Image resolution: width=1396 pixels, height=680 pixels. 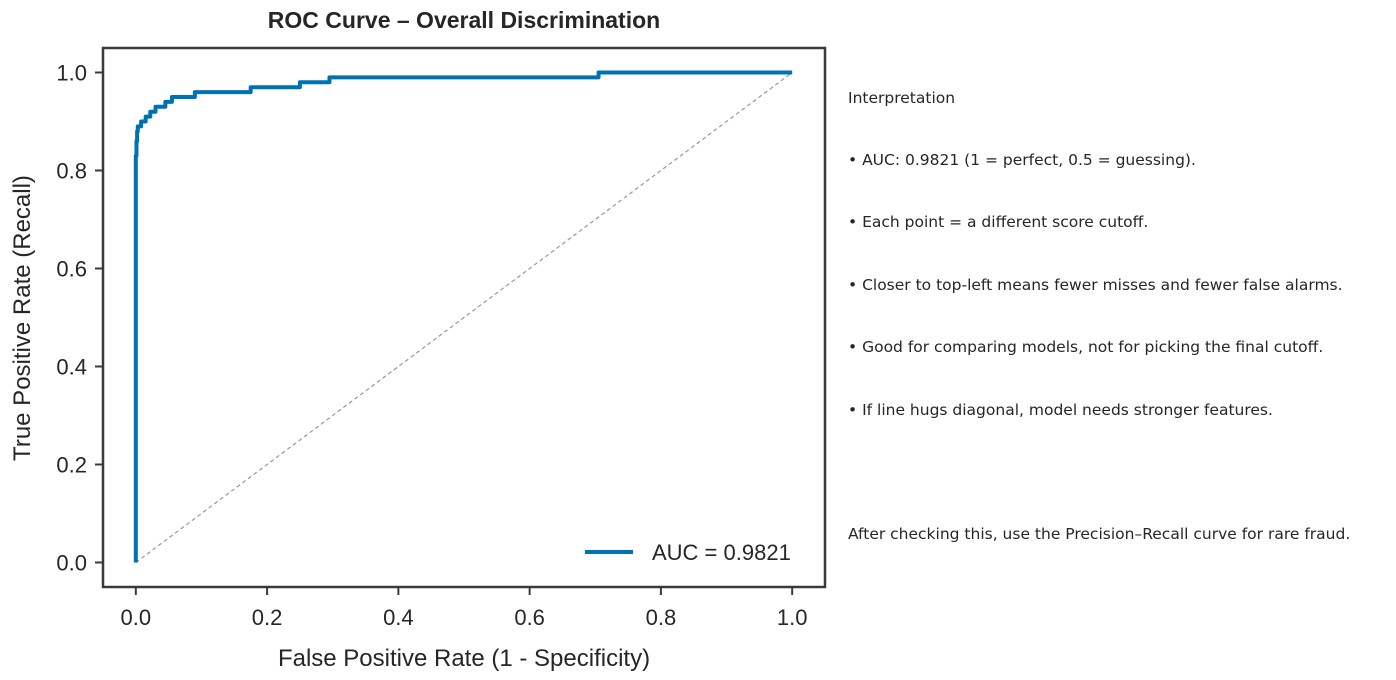 What do you see at coordinates (464, 20) in the screenshot?
I see `chart-title: ROC Curve – Overall Discrimination` at bounding box center [464, 20].